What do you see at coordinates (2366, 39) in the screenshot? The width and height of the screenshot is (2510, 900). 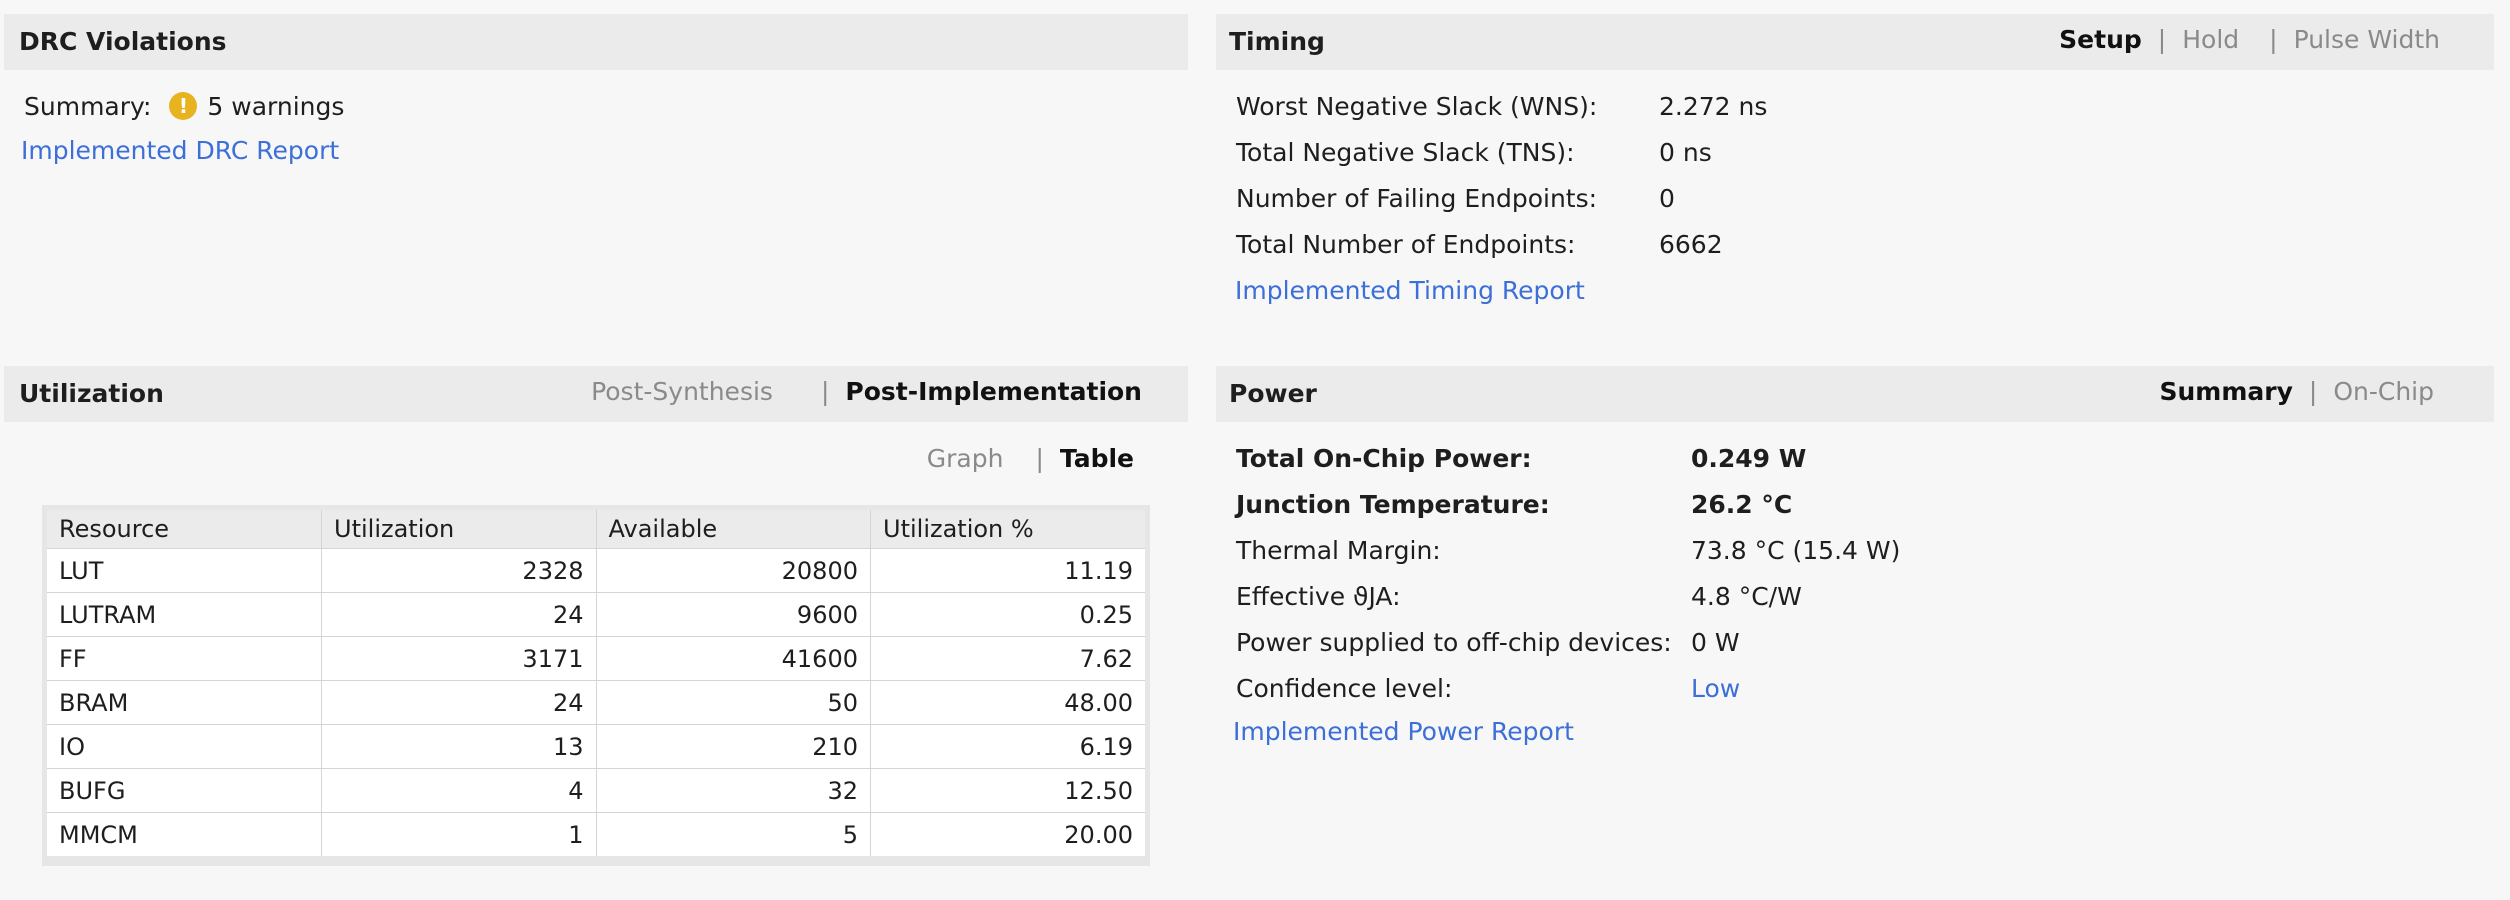 I see `tab-pulse-width: Pulse Width` at bounding box center [2366, 39].